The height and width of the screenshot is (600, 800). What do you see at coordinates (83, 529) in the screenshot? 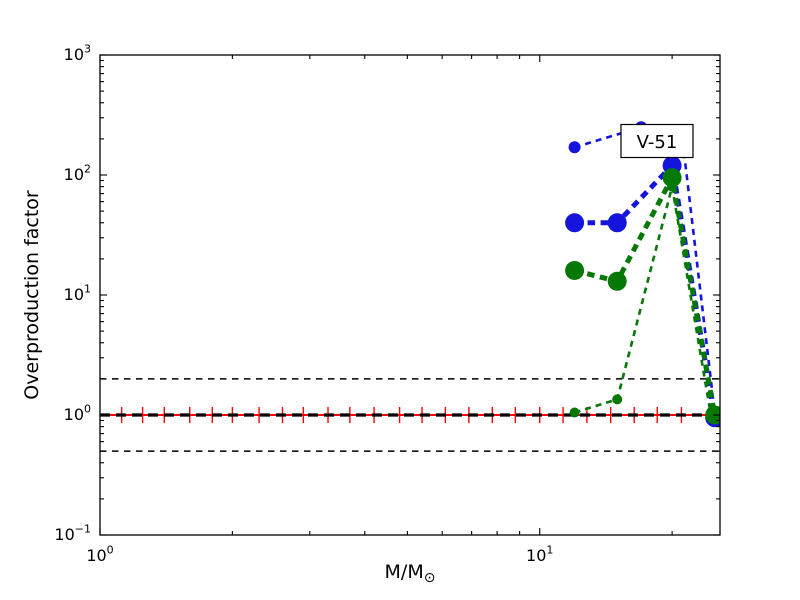
I see `y-tick-label-exponent: −1` at bounding box center [83, 529].